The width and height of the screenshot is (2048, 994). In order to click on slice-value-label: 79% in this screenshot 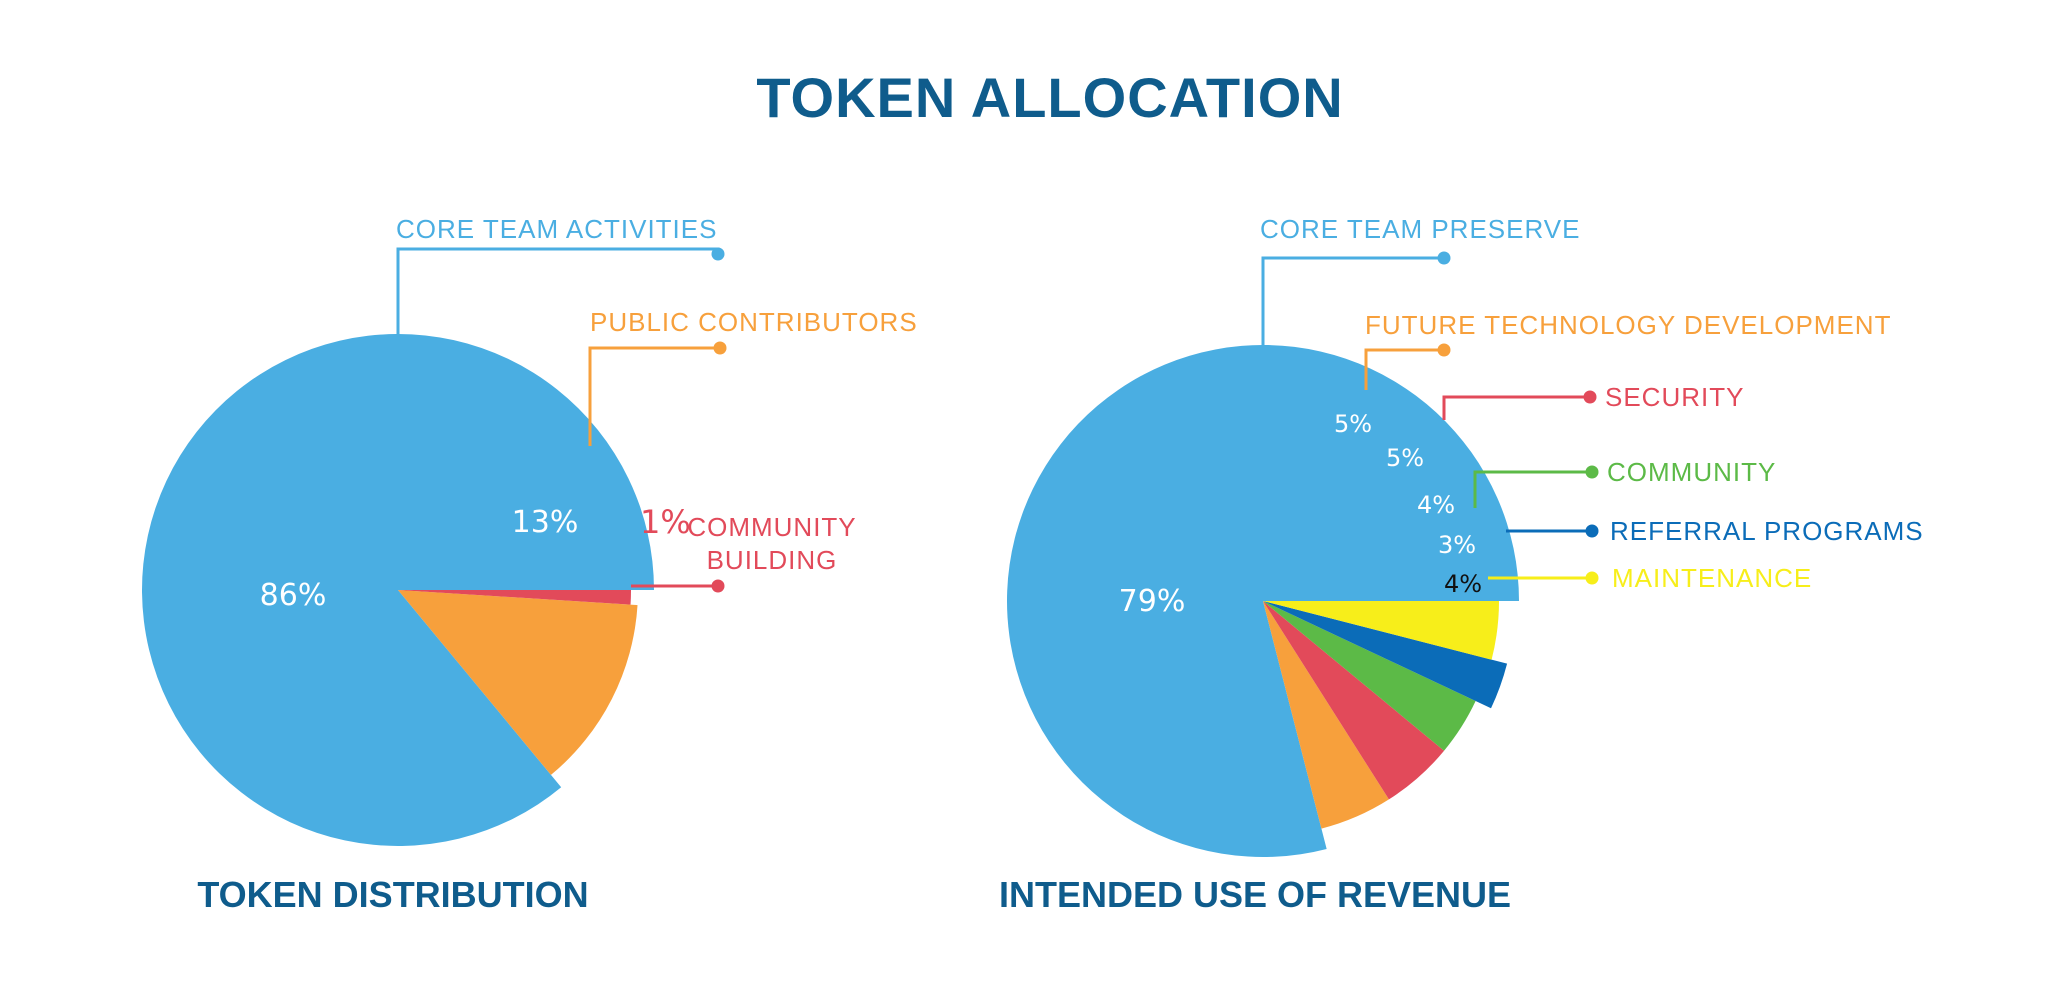, I will do `click(1152, 601)`.